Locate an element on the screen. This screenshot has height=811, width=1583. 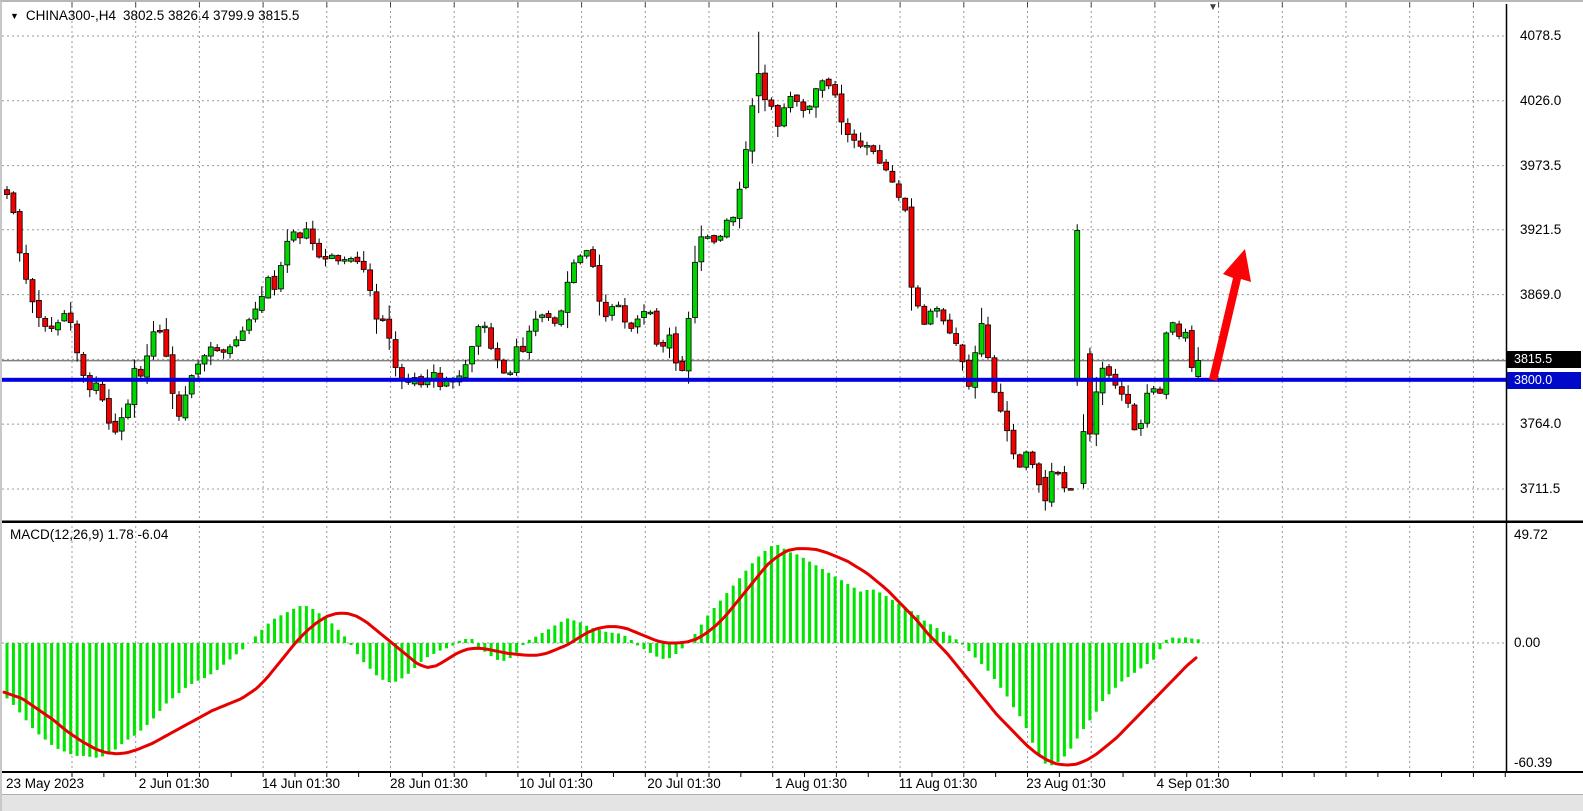
x-axis-label: 1 Aug 01:30 is located at coordinates (811, 783).